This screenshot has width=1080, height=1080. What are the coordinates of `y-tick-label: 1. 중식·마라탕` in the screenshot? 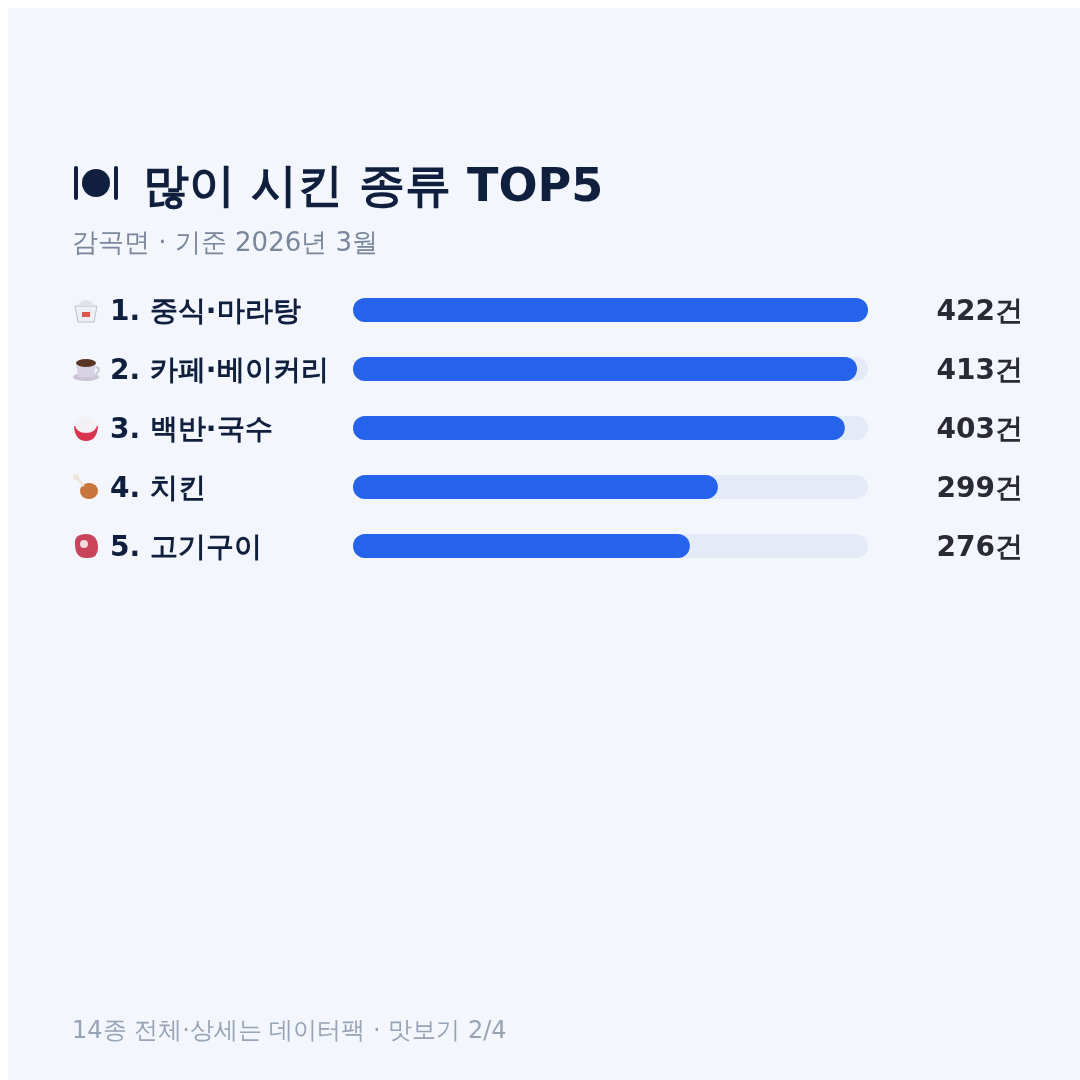 It's located at (205, 310).